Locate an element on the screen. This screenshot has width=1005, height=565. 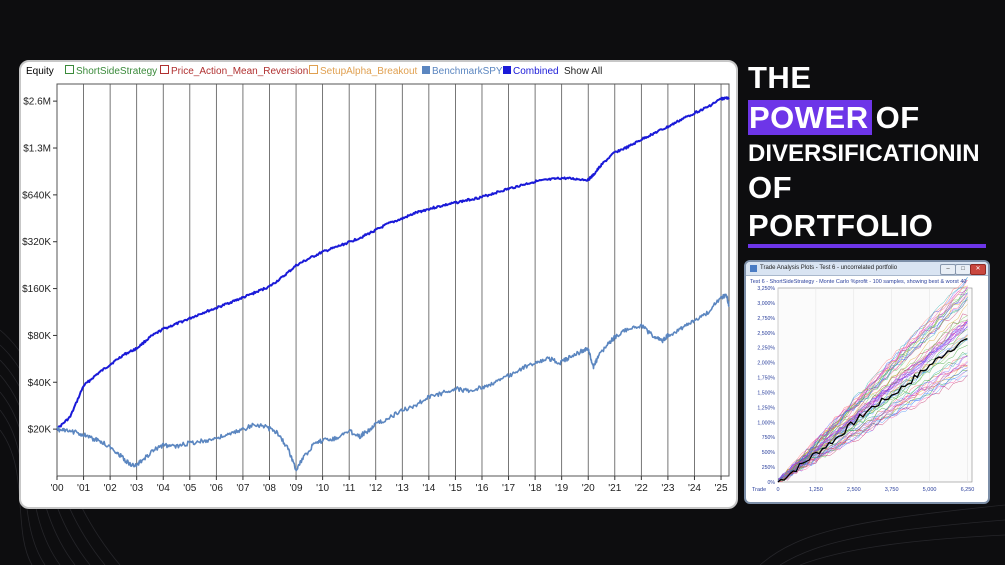
x-tick-label: '19 is located at coordinates (561, 488).